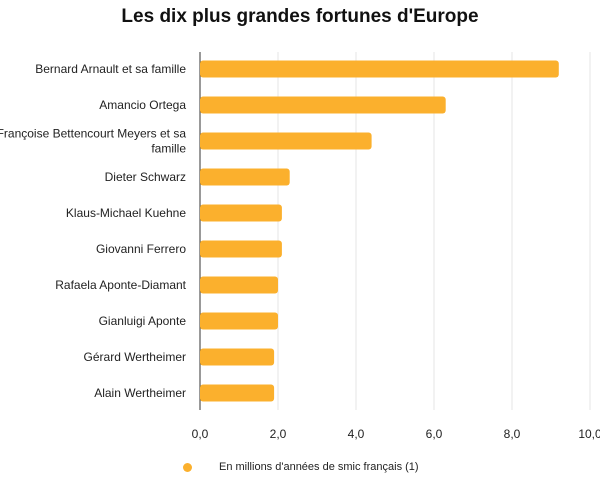 This screenshot has width=600, height=500. Describe the element at coordinates (200, 434) in the screenshot. I see `x-tick-label: 0,0` at that location.